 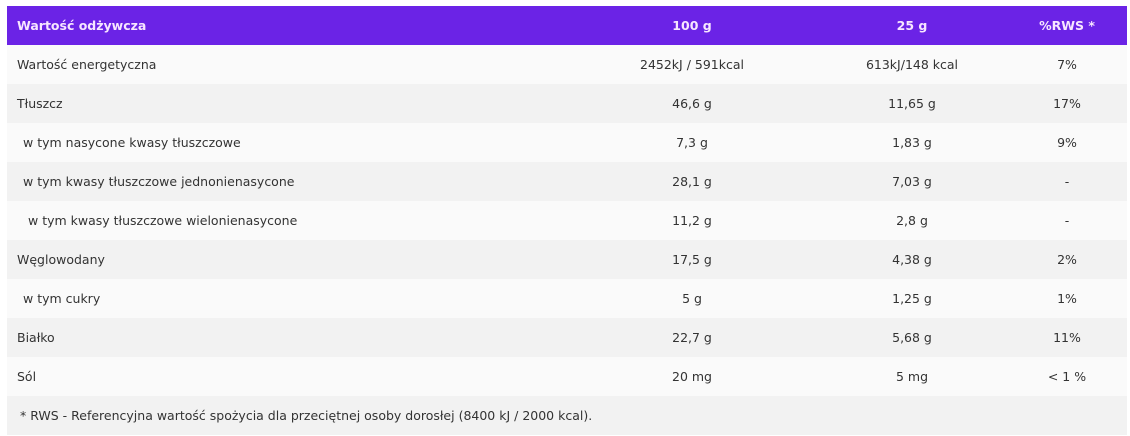 I want to click on value-25g: 2,8 g, so click(x=912, y=220).